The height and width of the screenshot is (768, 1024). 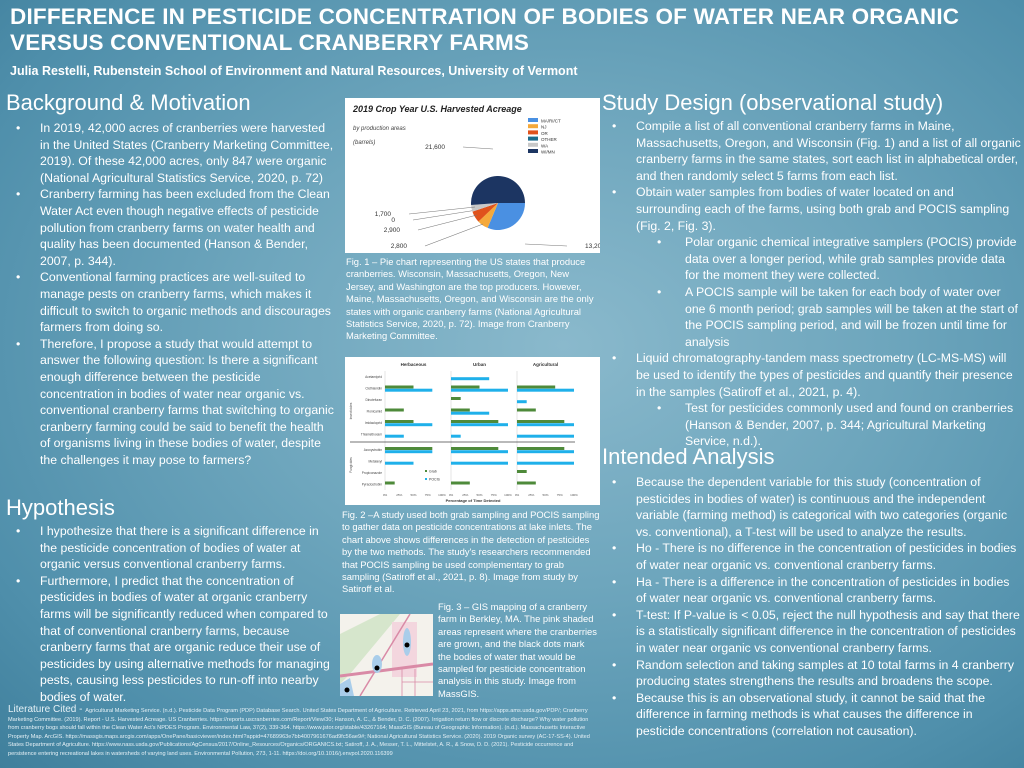 I want to click on category-label: Flonicamid, so click(x=375, y=412).